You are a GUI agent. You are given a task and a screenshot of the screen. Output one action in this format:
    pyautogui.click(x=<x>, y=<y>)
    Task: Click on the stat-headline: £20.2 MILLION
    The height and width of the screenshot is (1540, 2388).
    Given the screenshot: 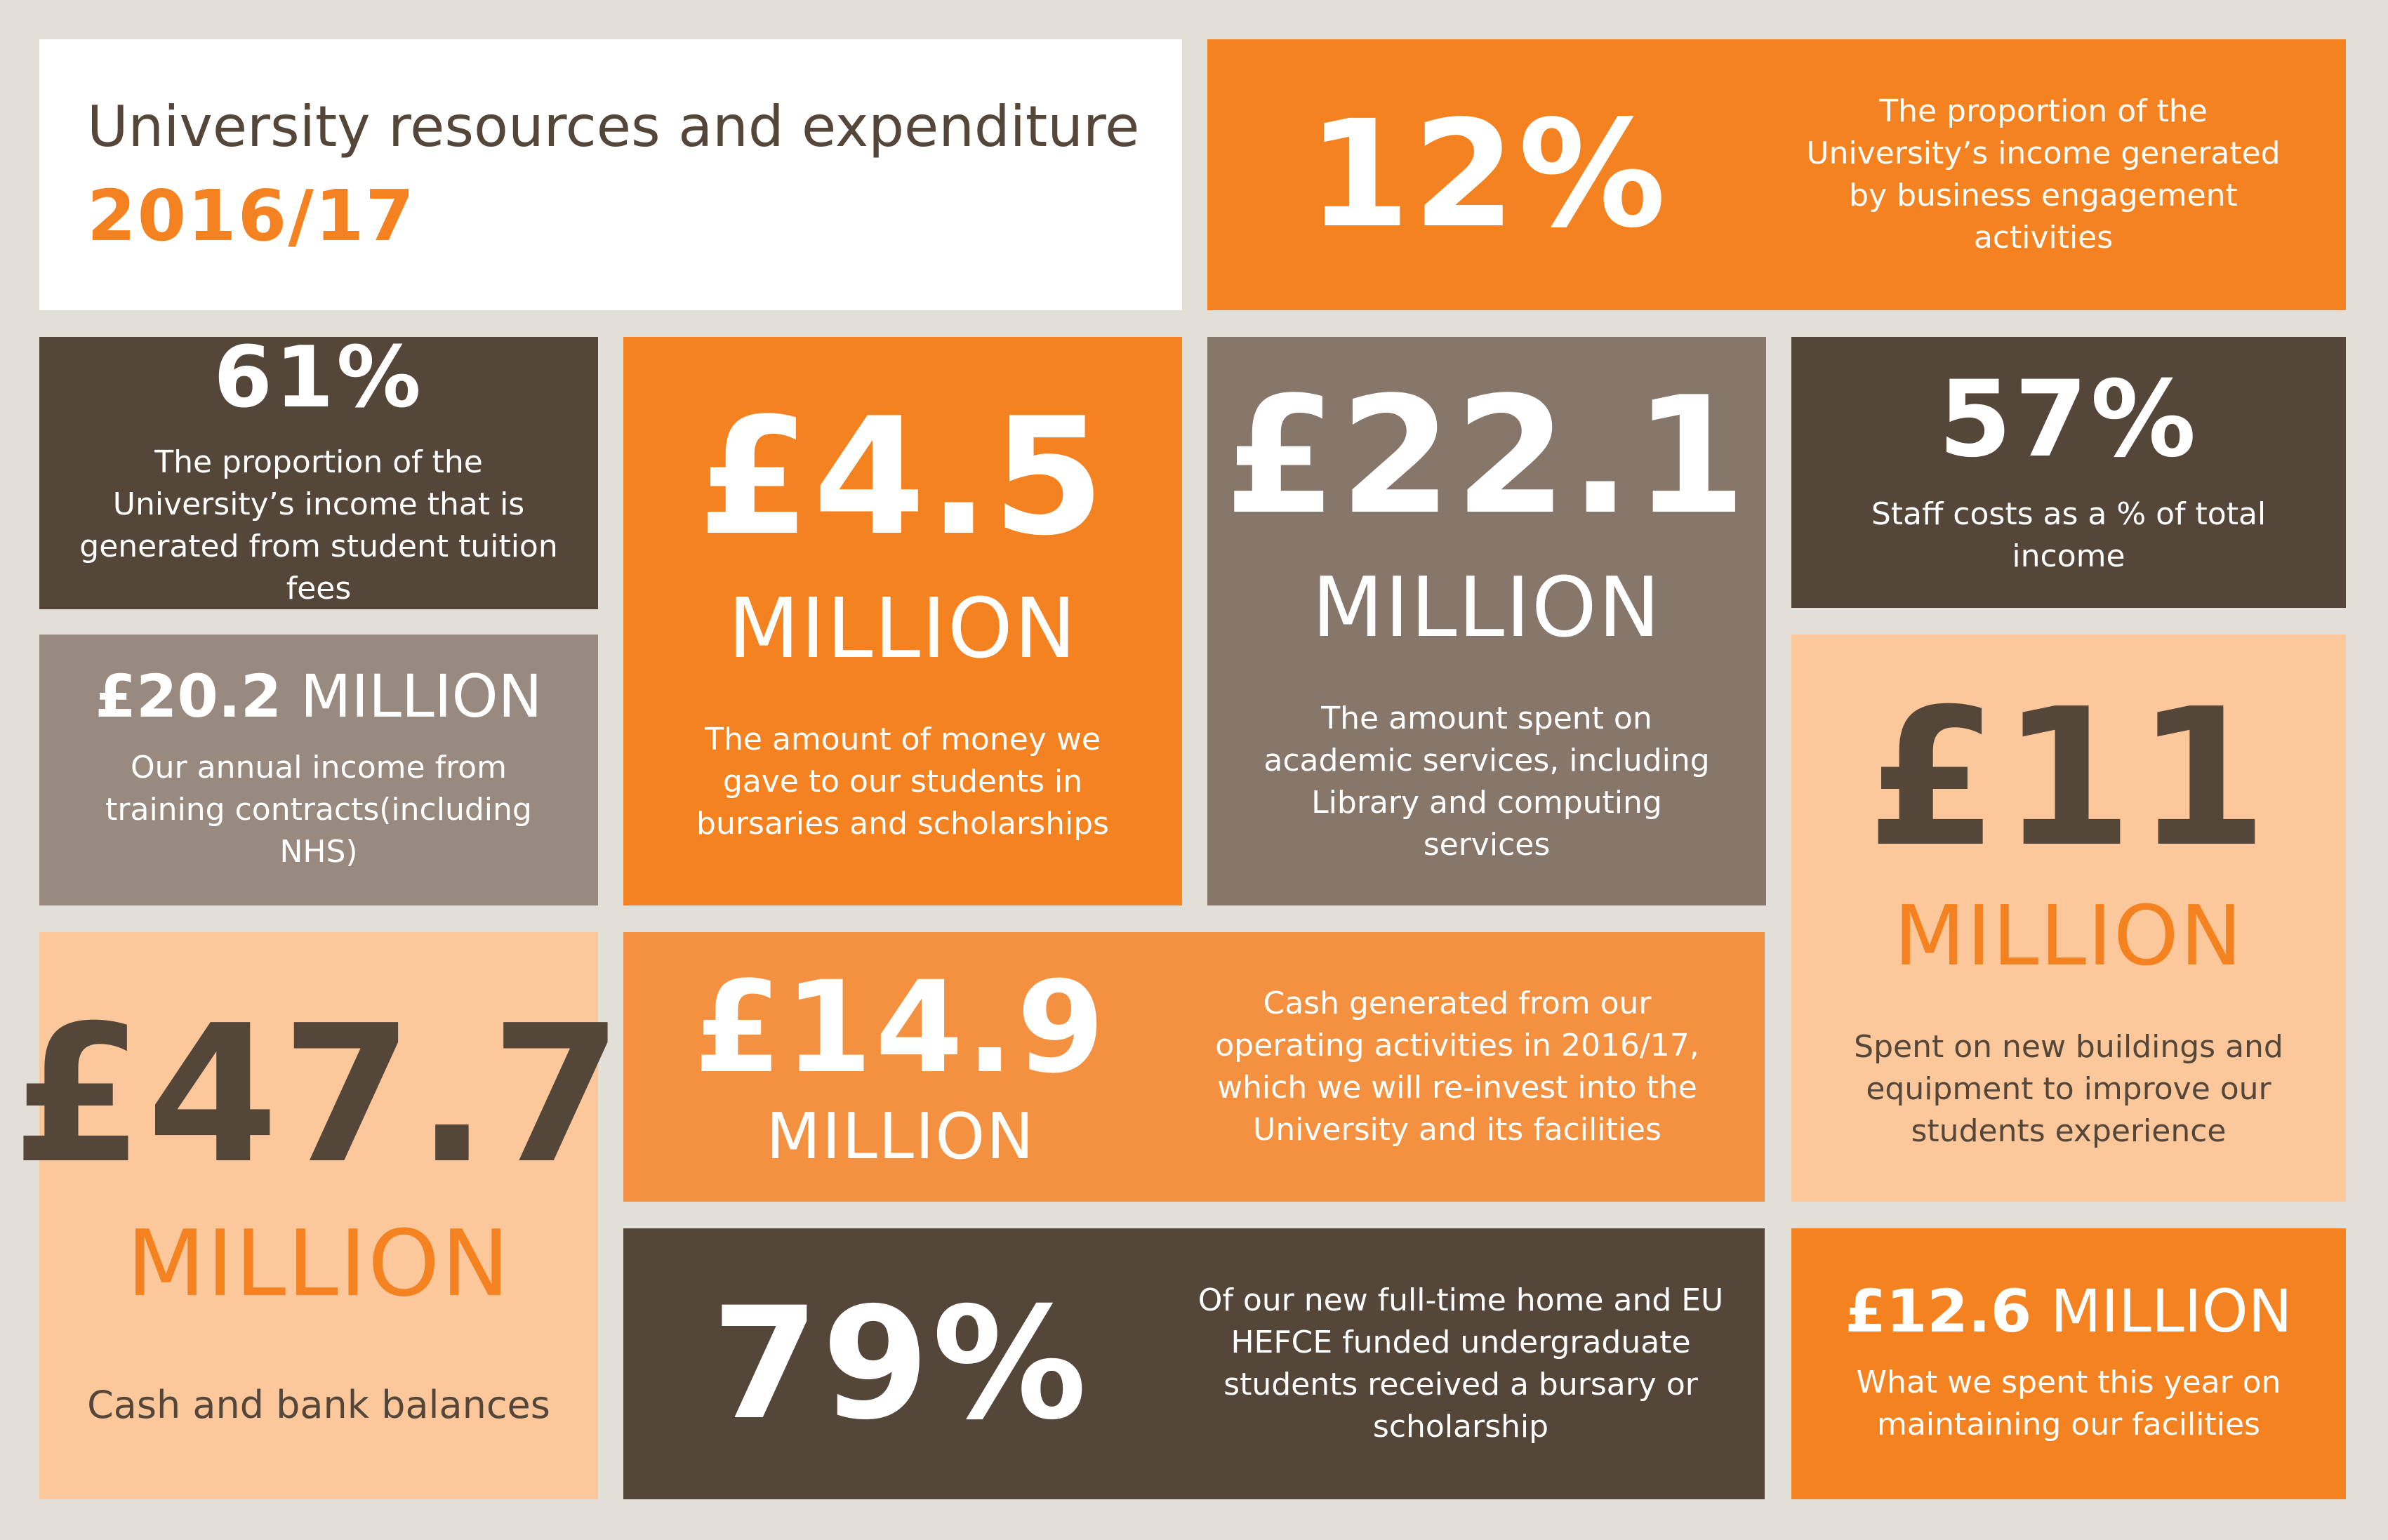 What is the action you would take?
    pyautogui.click(x=319, y=697)
    